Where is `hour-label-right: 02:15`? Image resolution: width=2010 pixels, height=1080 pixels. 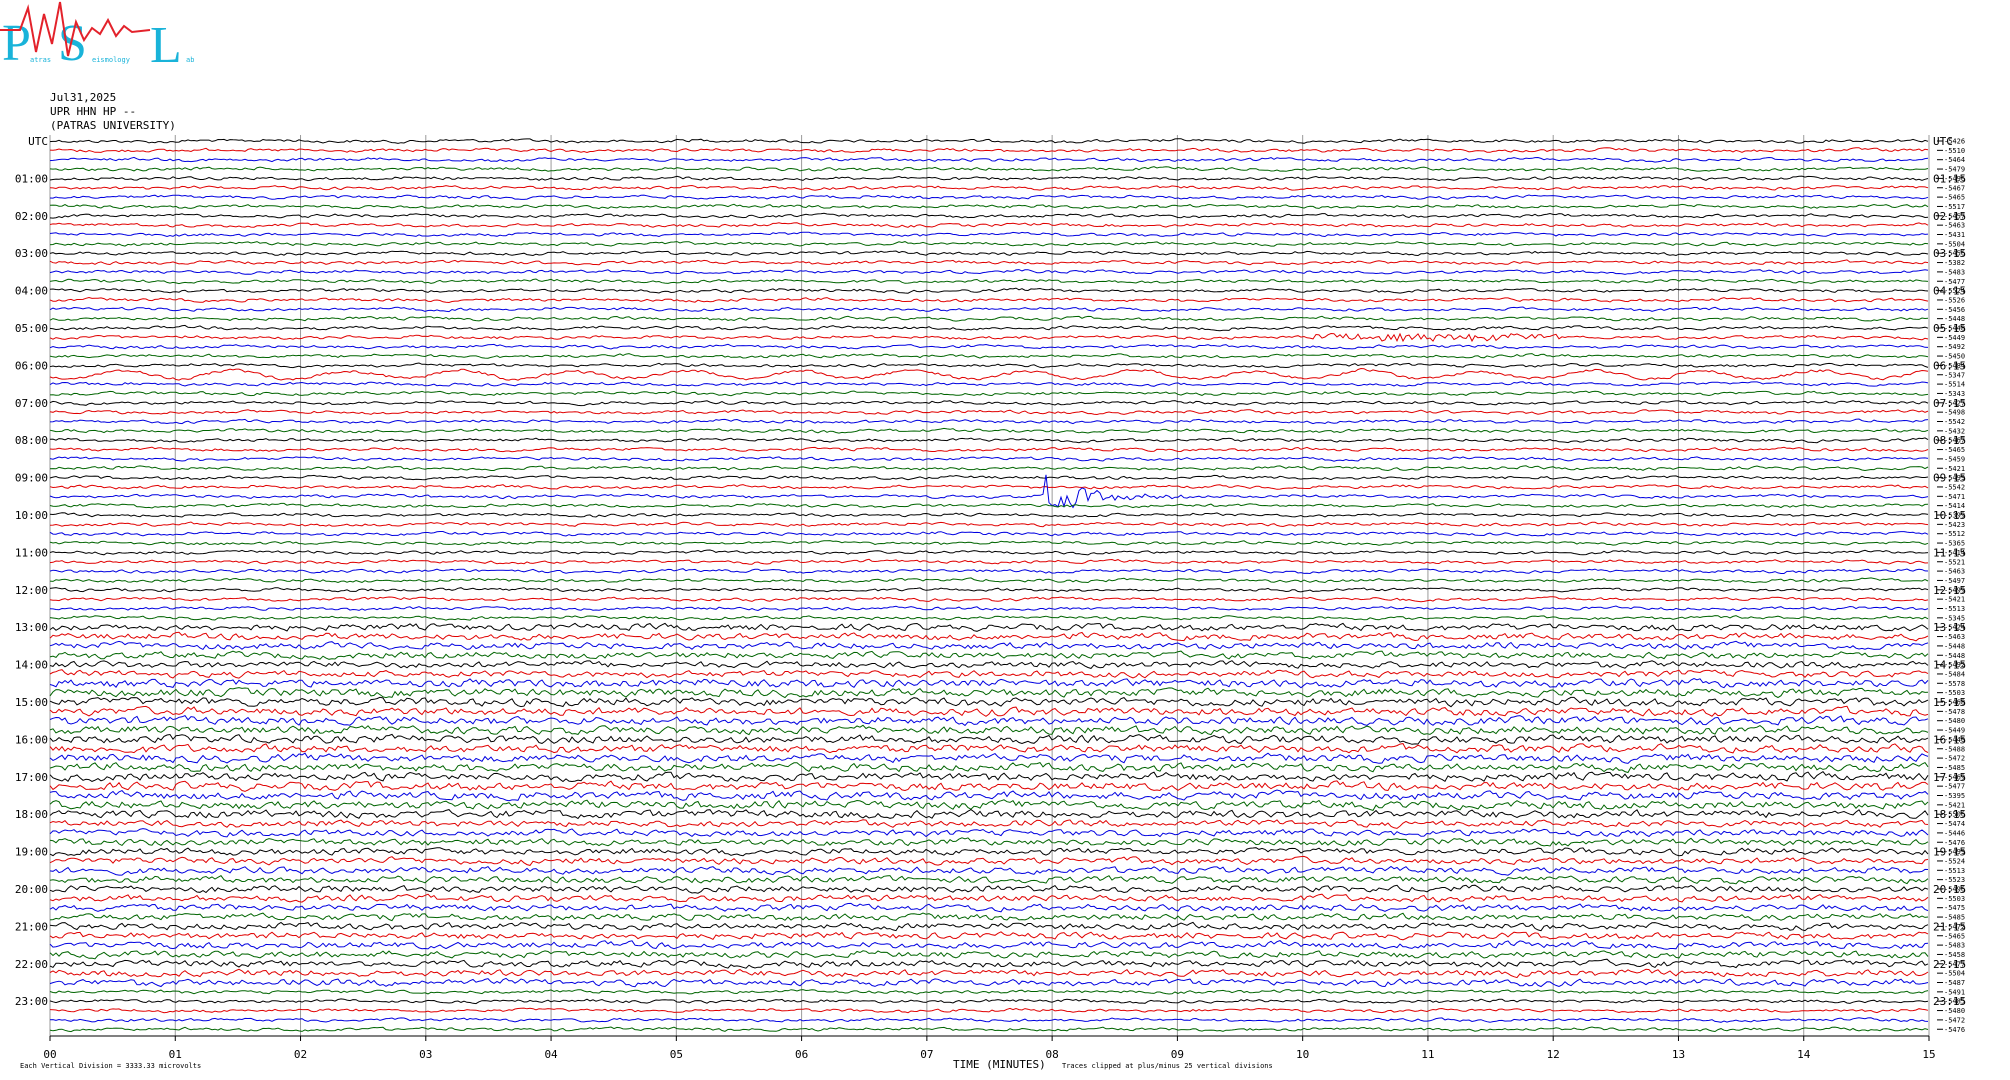 hour-label-right: 02:15 is located at coordinates (1949, 216).